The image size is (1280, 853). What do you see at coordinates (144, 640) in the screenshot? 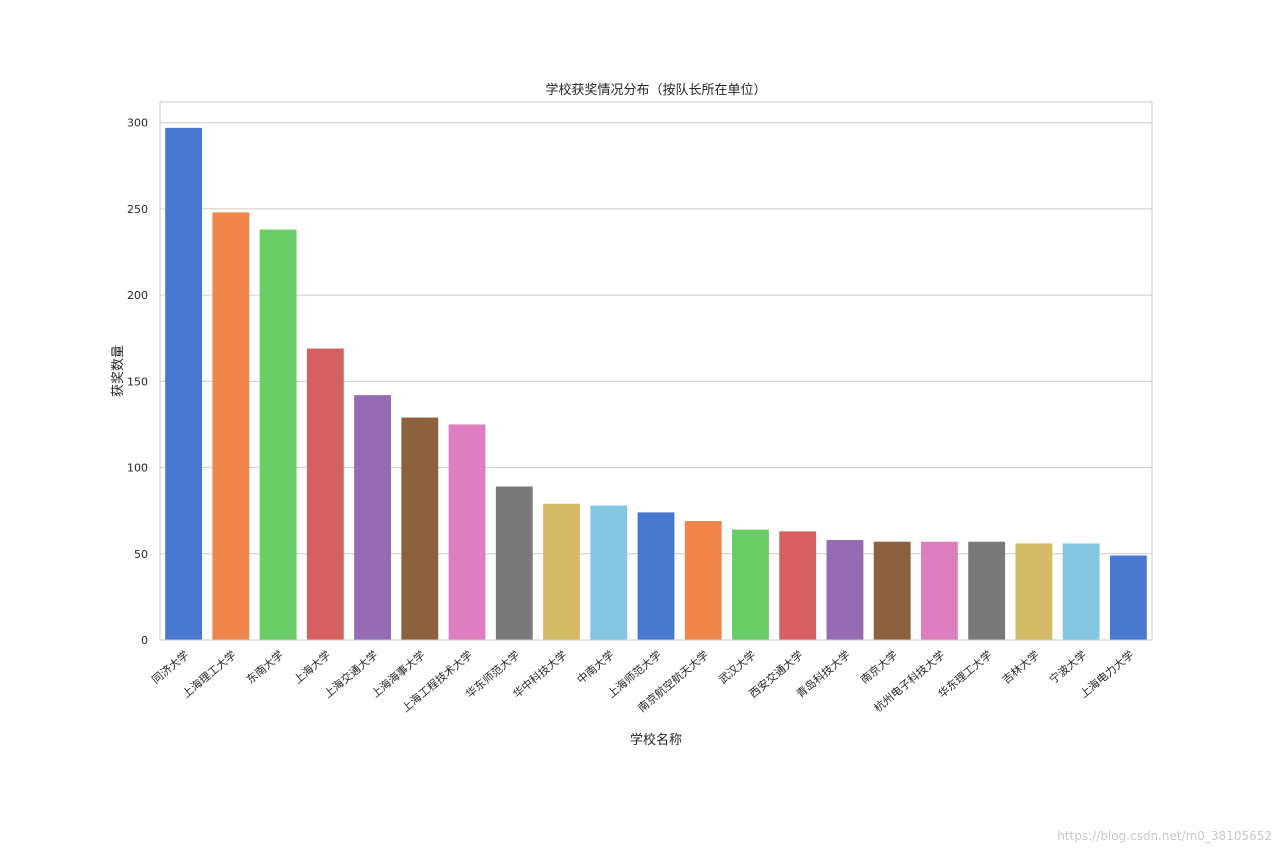
I see `y-tick-label: 0` at bounding box center [144, 640].